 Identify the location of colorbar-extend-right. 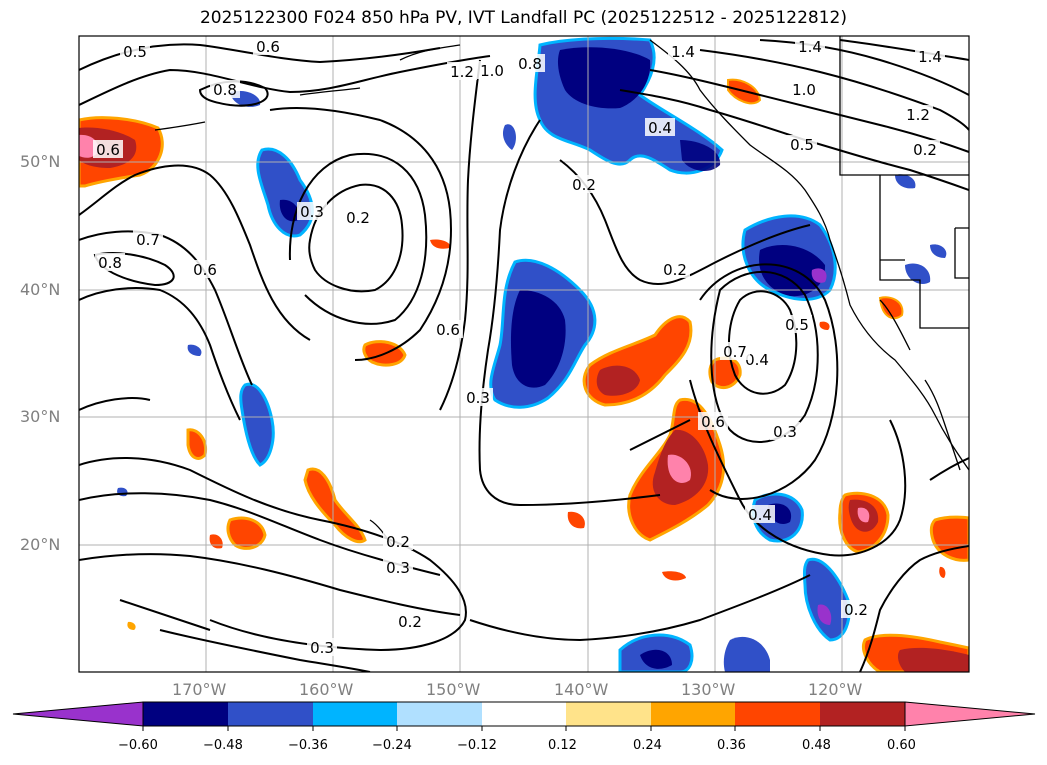
(970, 714).